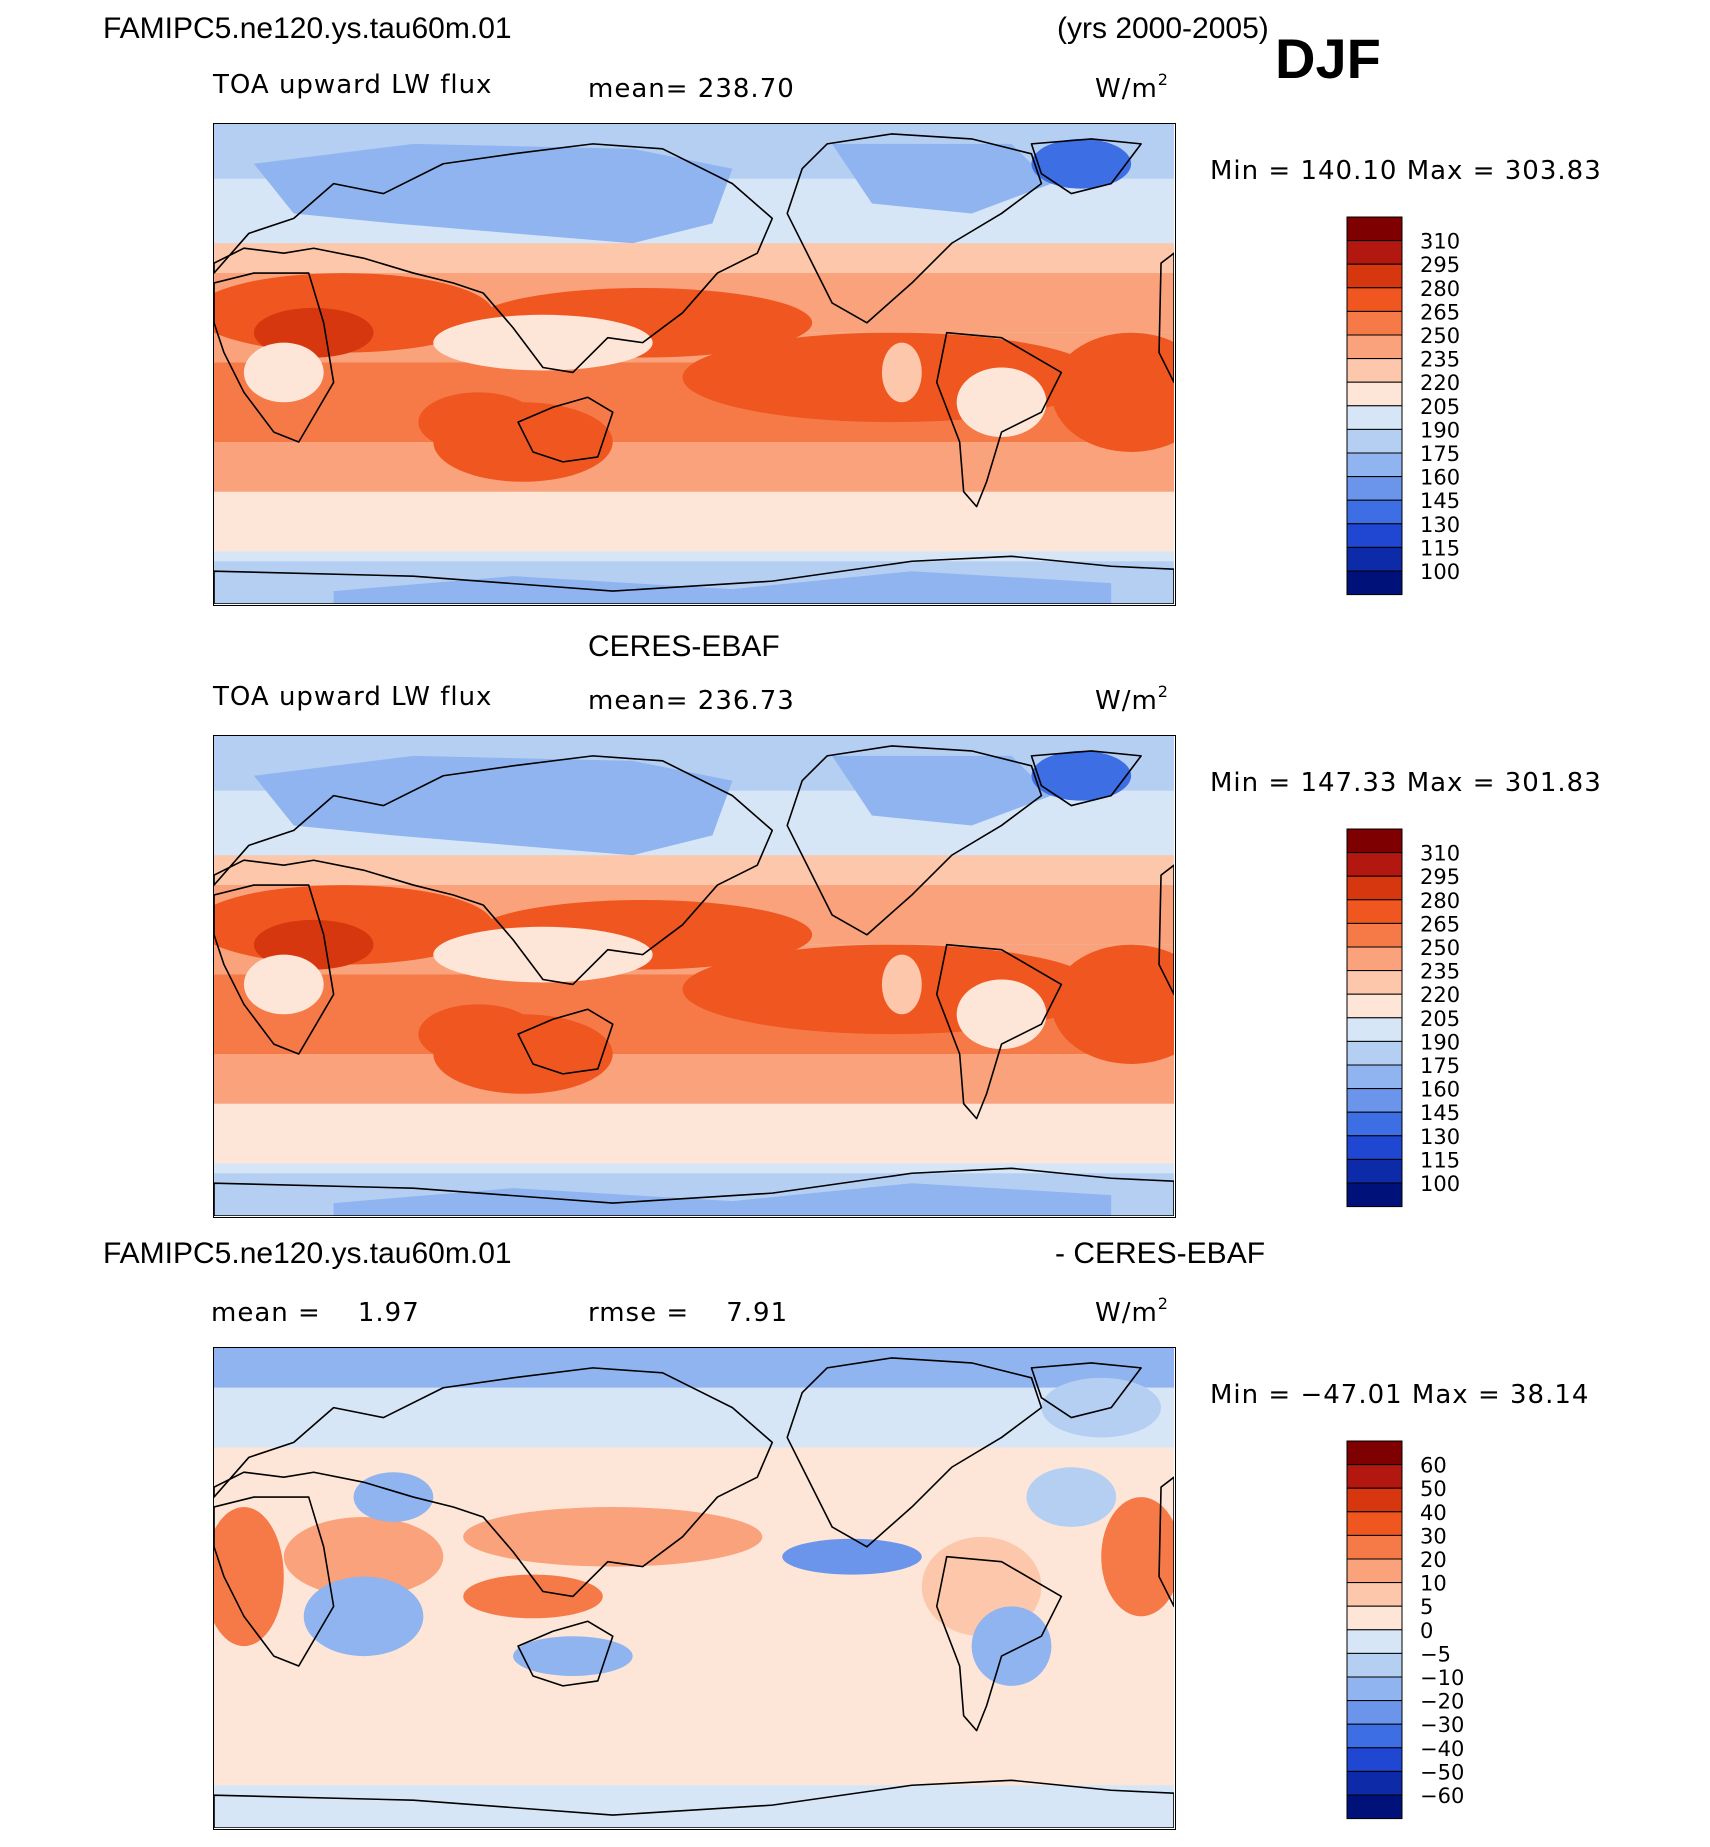  What do you see at coordinates (266, 1313) in the screenshot?
I see `panel3-mean-label: mean =` at bounding box center [266, 1313].